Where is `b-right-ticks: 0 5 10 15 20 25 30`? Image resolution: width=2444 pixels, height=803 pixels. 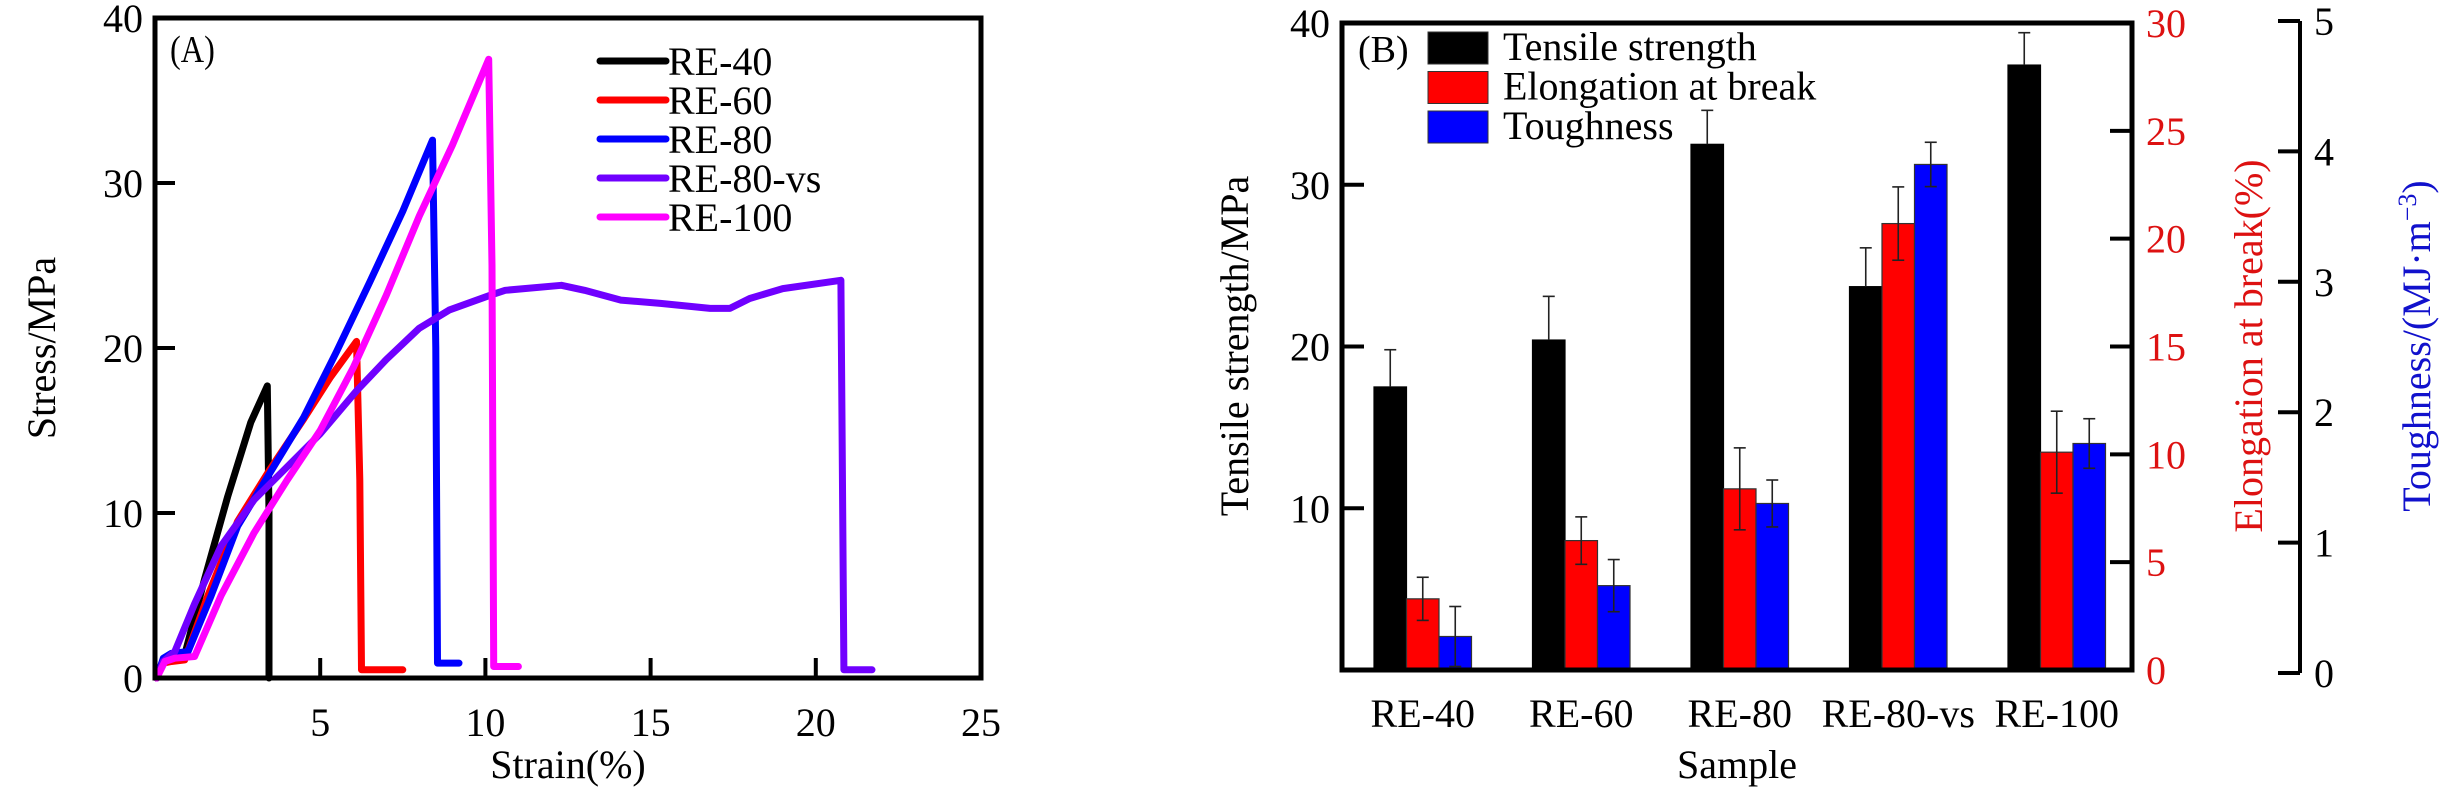
b-right-ticks: 0 5 10 15 20 25 30 is located at coordinates (2148, 347).